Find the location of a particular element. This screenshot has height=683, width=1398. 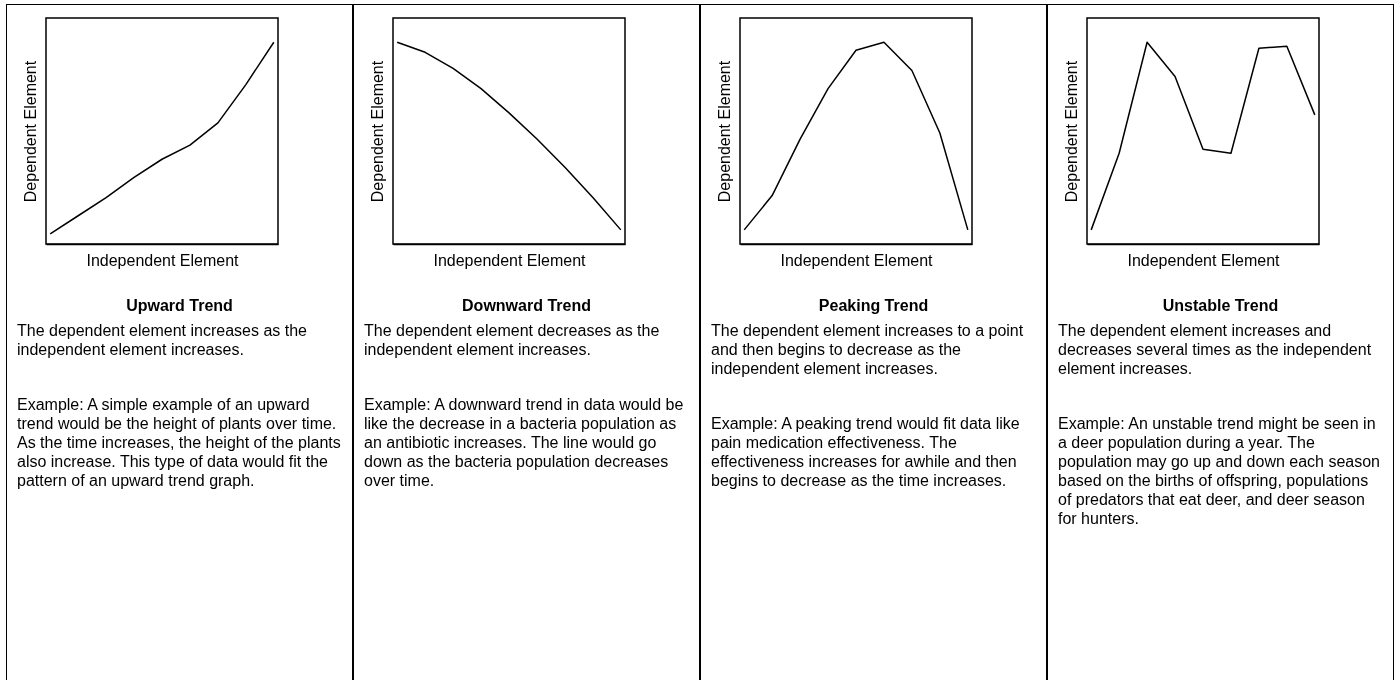

text: The dependent element increases to a point and then begins to decrease as the independent element increases. is located at coordinates (868, 349).